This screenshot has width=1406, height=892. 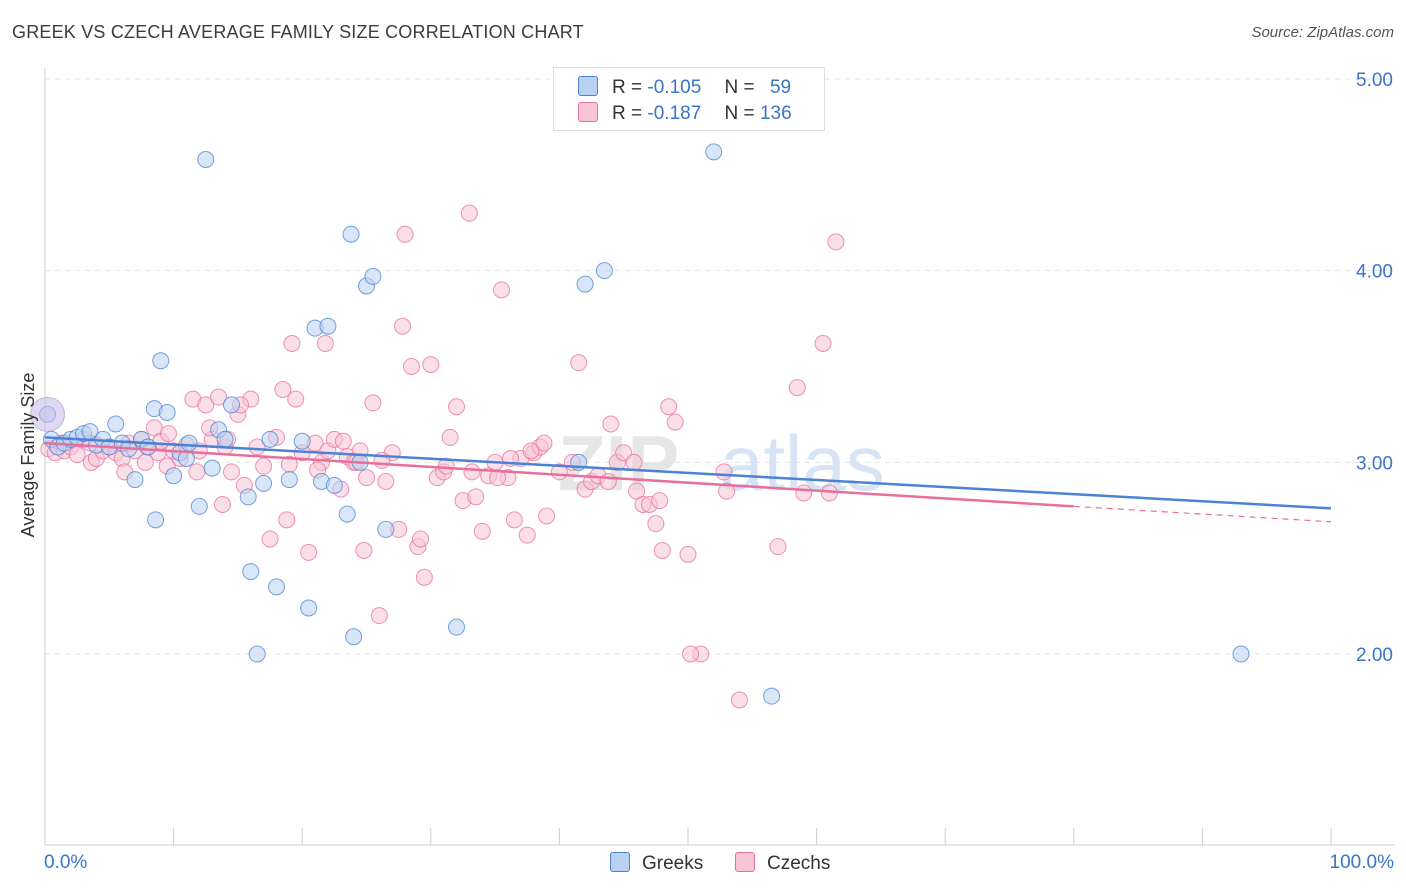 I want to click on greeks-trend-line, so click(x=688, y=473).